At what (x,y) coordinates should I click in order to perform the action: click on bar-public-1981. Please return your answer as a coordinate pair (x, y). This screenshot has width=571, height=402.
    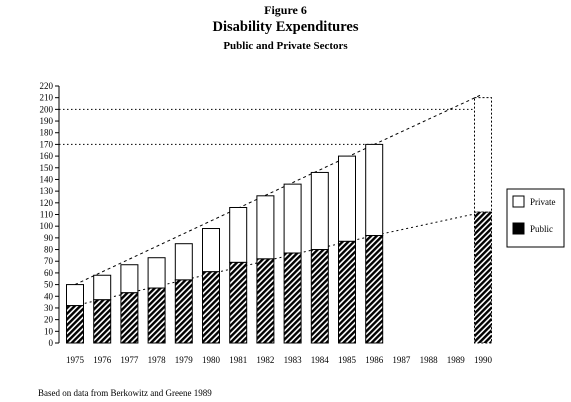
    Looking at the image, I should click on (238, 302).